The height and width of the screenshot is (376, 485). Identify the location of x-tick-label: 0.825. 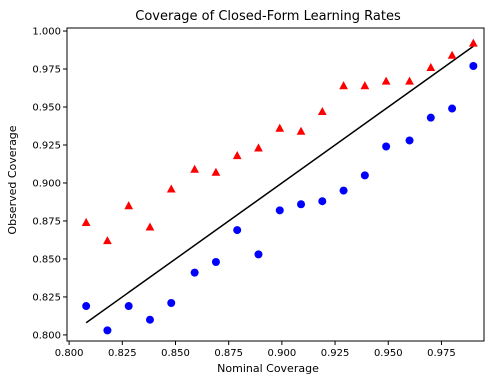
(122, 353).